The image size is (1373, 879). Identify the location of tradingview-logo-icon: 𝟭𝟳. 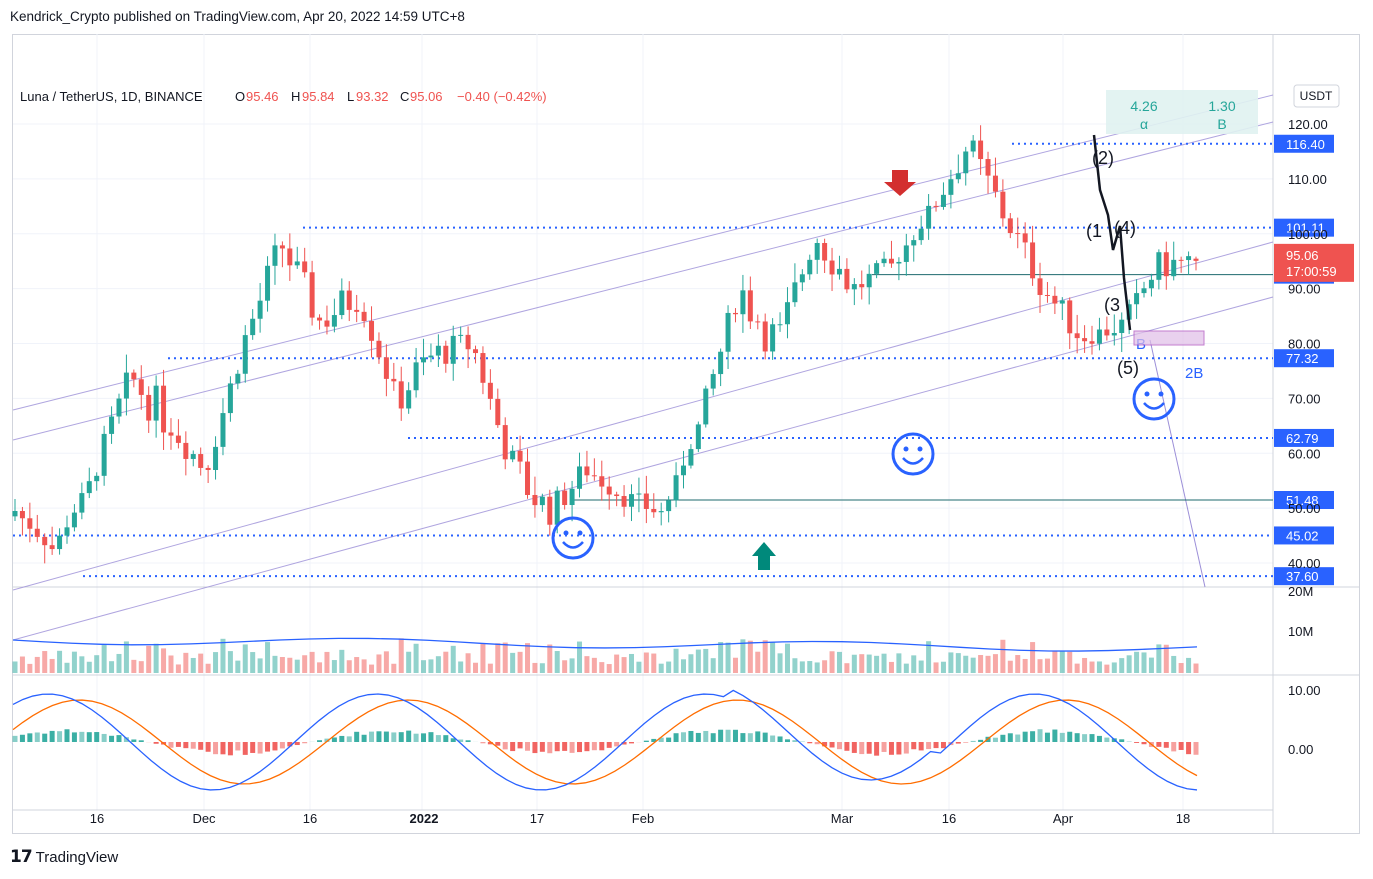
(21, 856).